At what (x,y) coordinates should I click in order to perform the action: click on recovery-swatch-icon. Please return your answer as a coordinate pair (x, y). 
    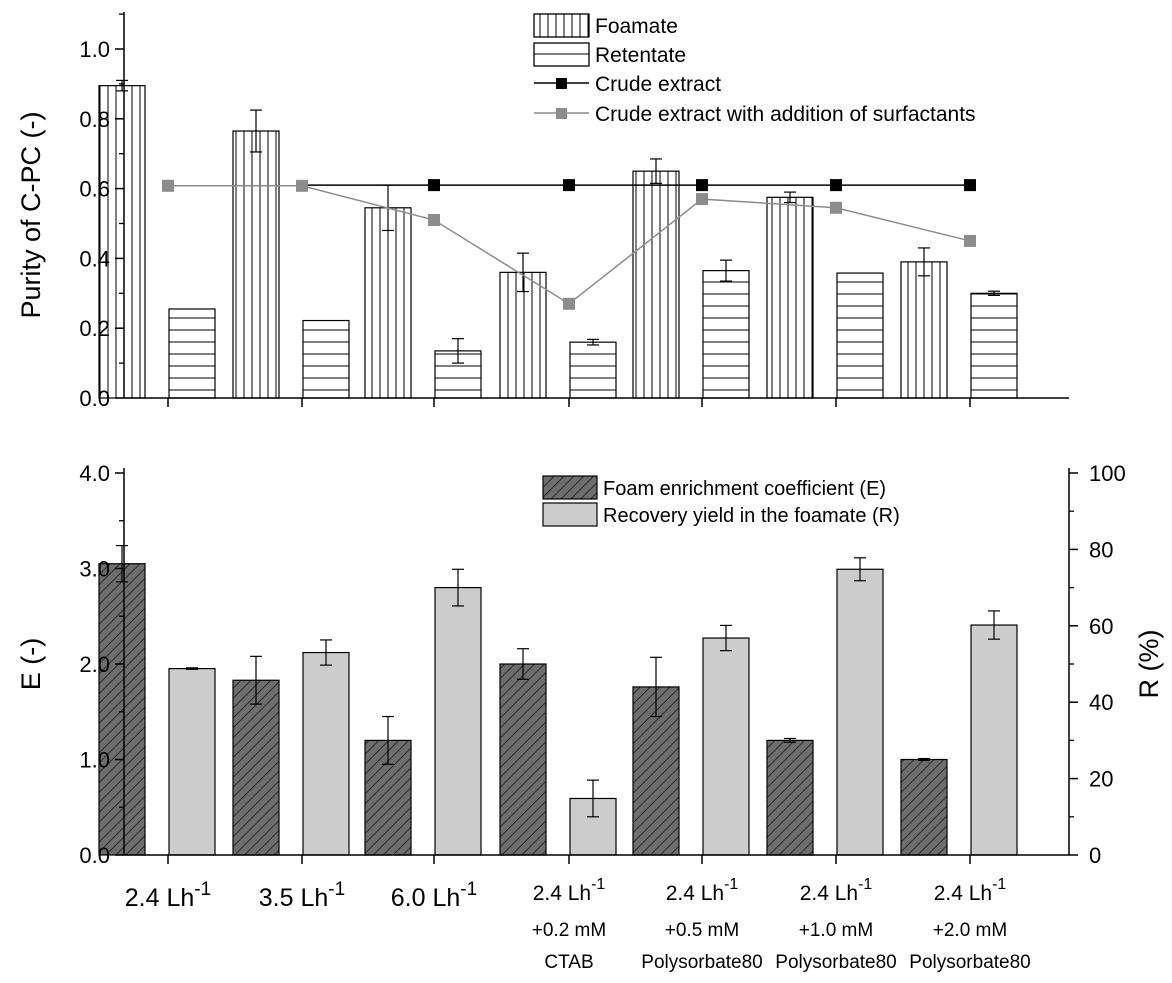
    Looking at the image, I should click on (570, 514).